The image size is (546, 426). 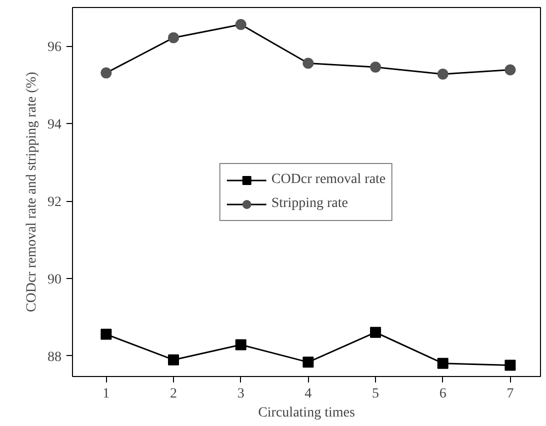 I want to click on y-tick-label: 92, so click(x=55, y=202).